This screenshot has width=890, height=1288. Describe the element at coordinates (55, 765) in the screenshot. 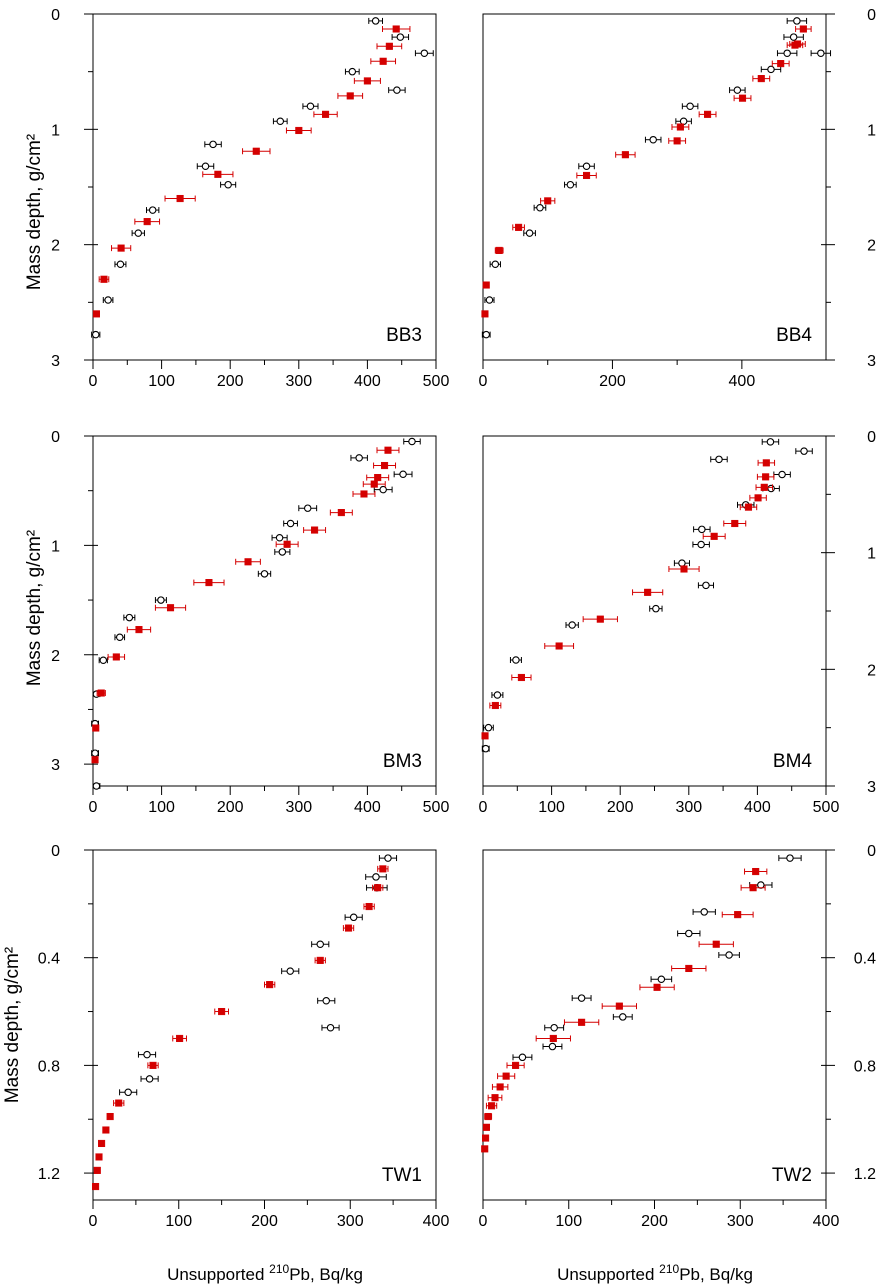

I see `y-tick-label: 3` at that location.